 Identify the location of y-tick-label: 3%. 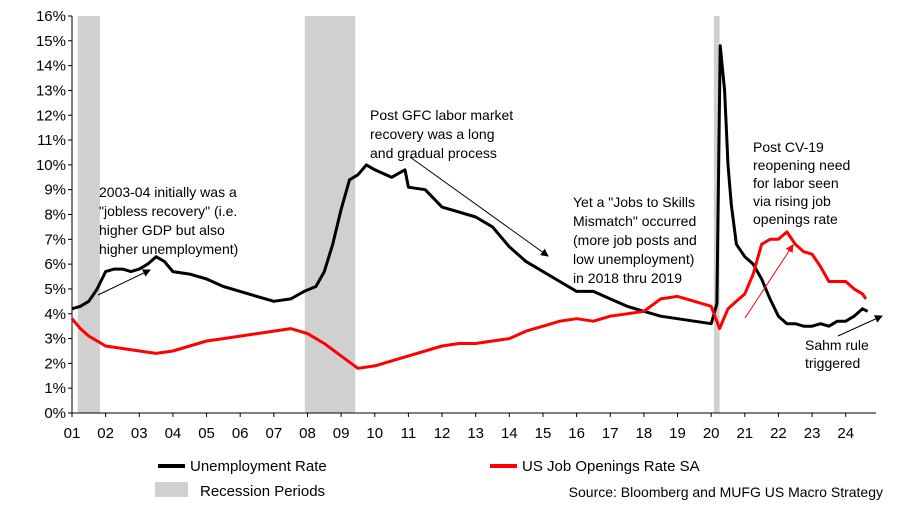
(55, 339).